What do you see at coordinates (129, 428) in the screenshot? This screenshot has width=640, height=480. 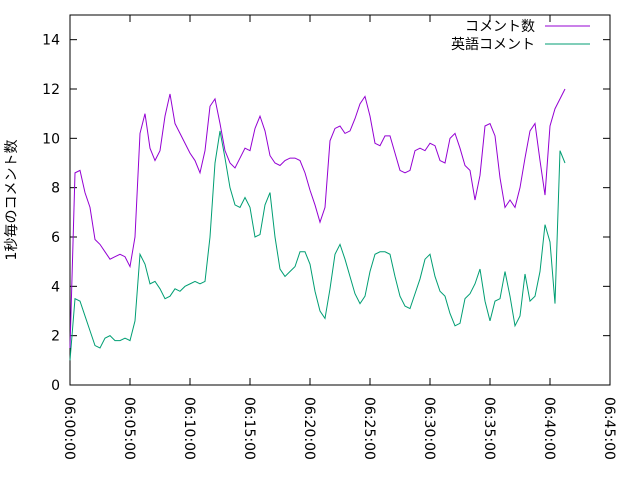 I see `x-tick-label: 06:05:00` at bounding box center [129, 428].